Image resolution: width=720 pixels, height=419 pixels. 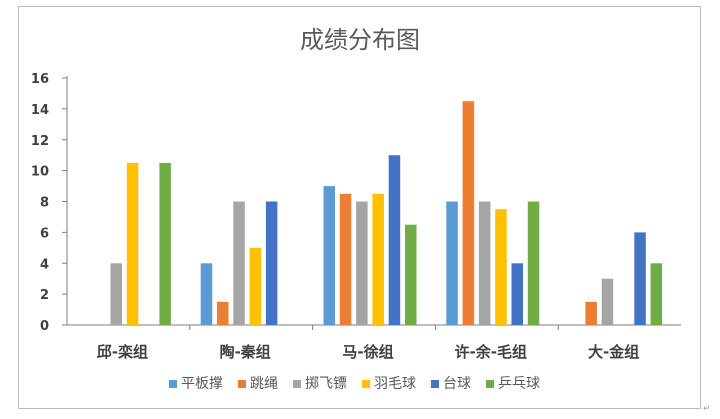 What do you see at coordinates (264, 384) in the screenshot?
I see `legend-label-1: 跳绳` at bounding box center [264, 384].